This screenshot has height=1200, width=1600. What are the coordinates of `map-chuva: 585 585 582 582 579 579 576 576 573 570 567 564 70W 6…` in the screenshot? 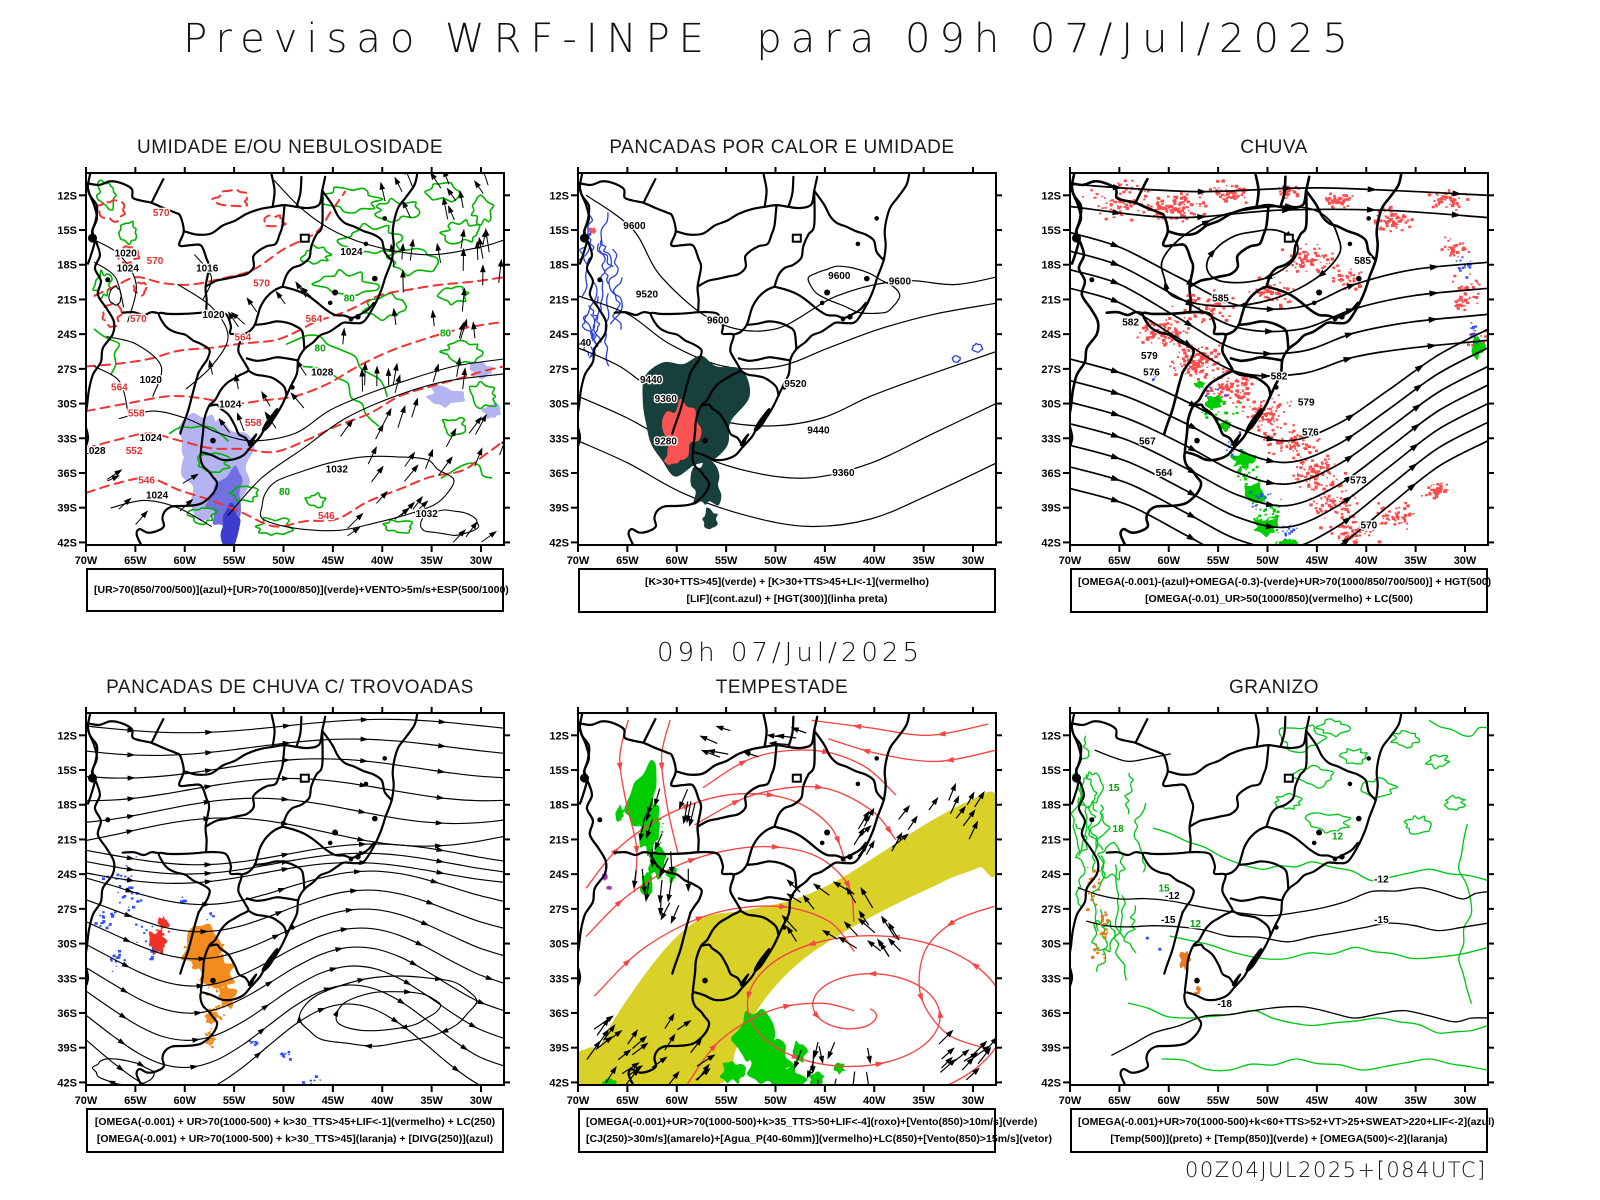 It's located at (1267, 367).